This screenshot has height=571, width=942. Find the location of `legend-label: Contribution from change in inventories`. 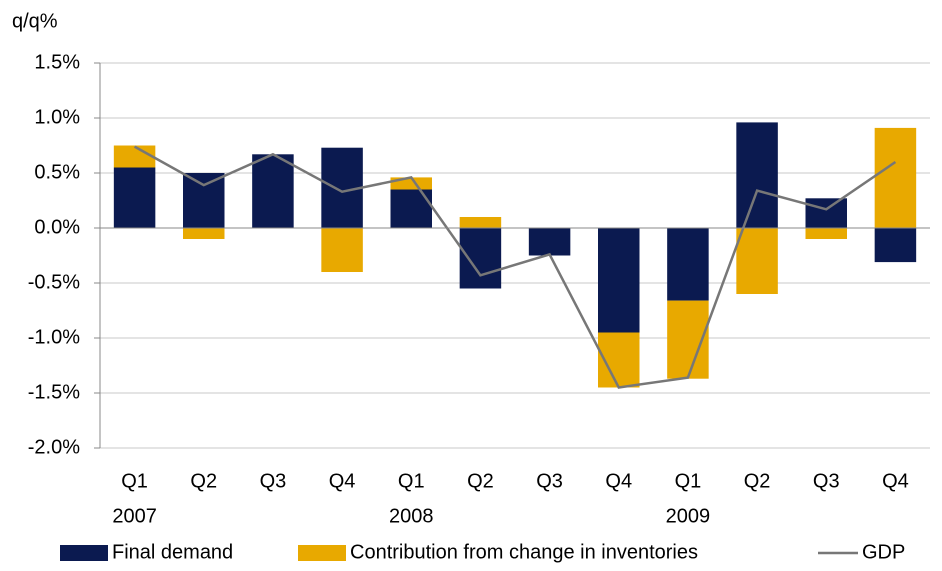

legend-label: Contribution from change in inventories is located at coordinates (524, 552).